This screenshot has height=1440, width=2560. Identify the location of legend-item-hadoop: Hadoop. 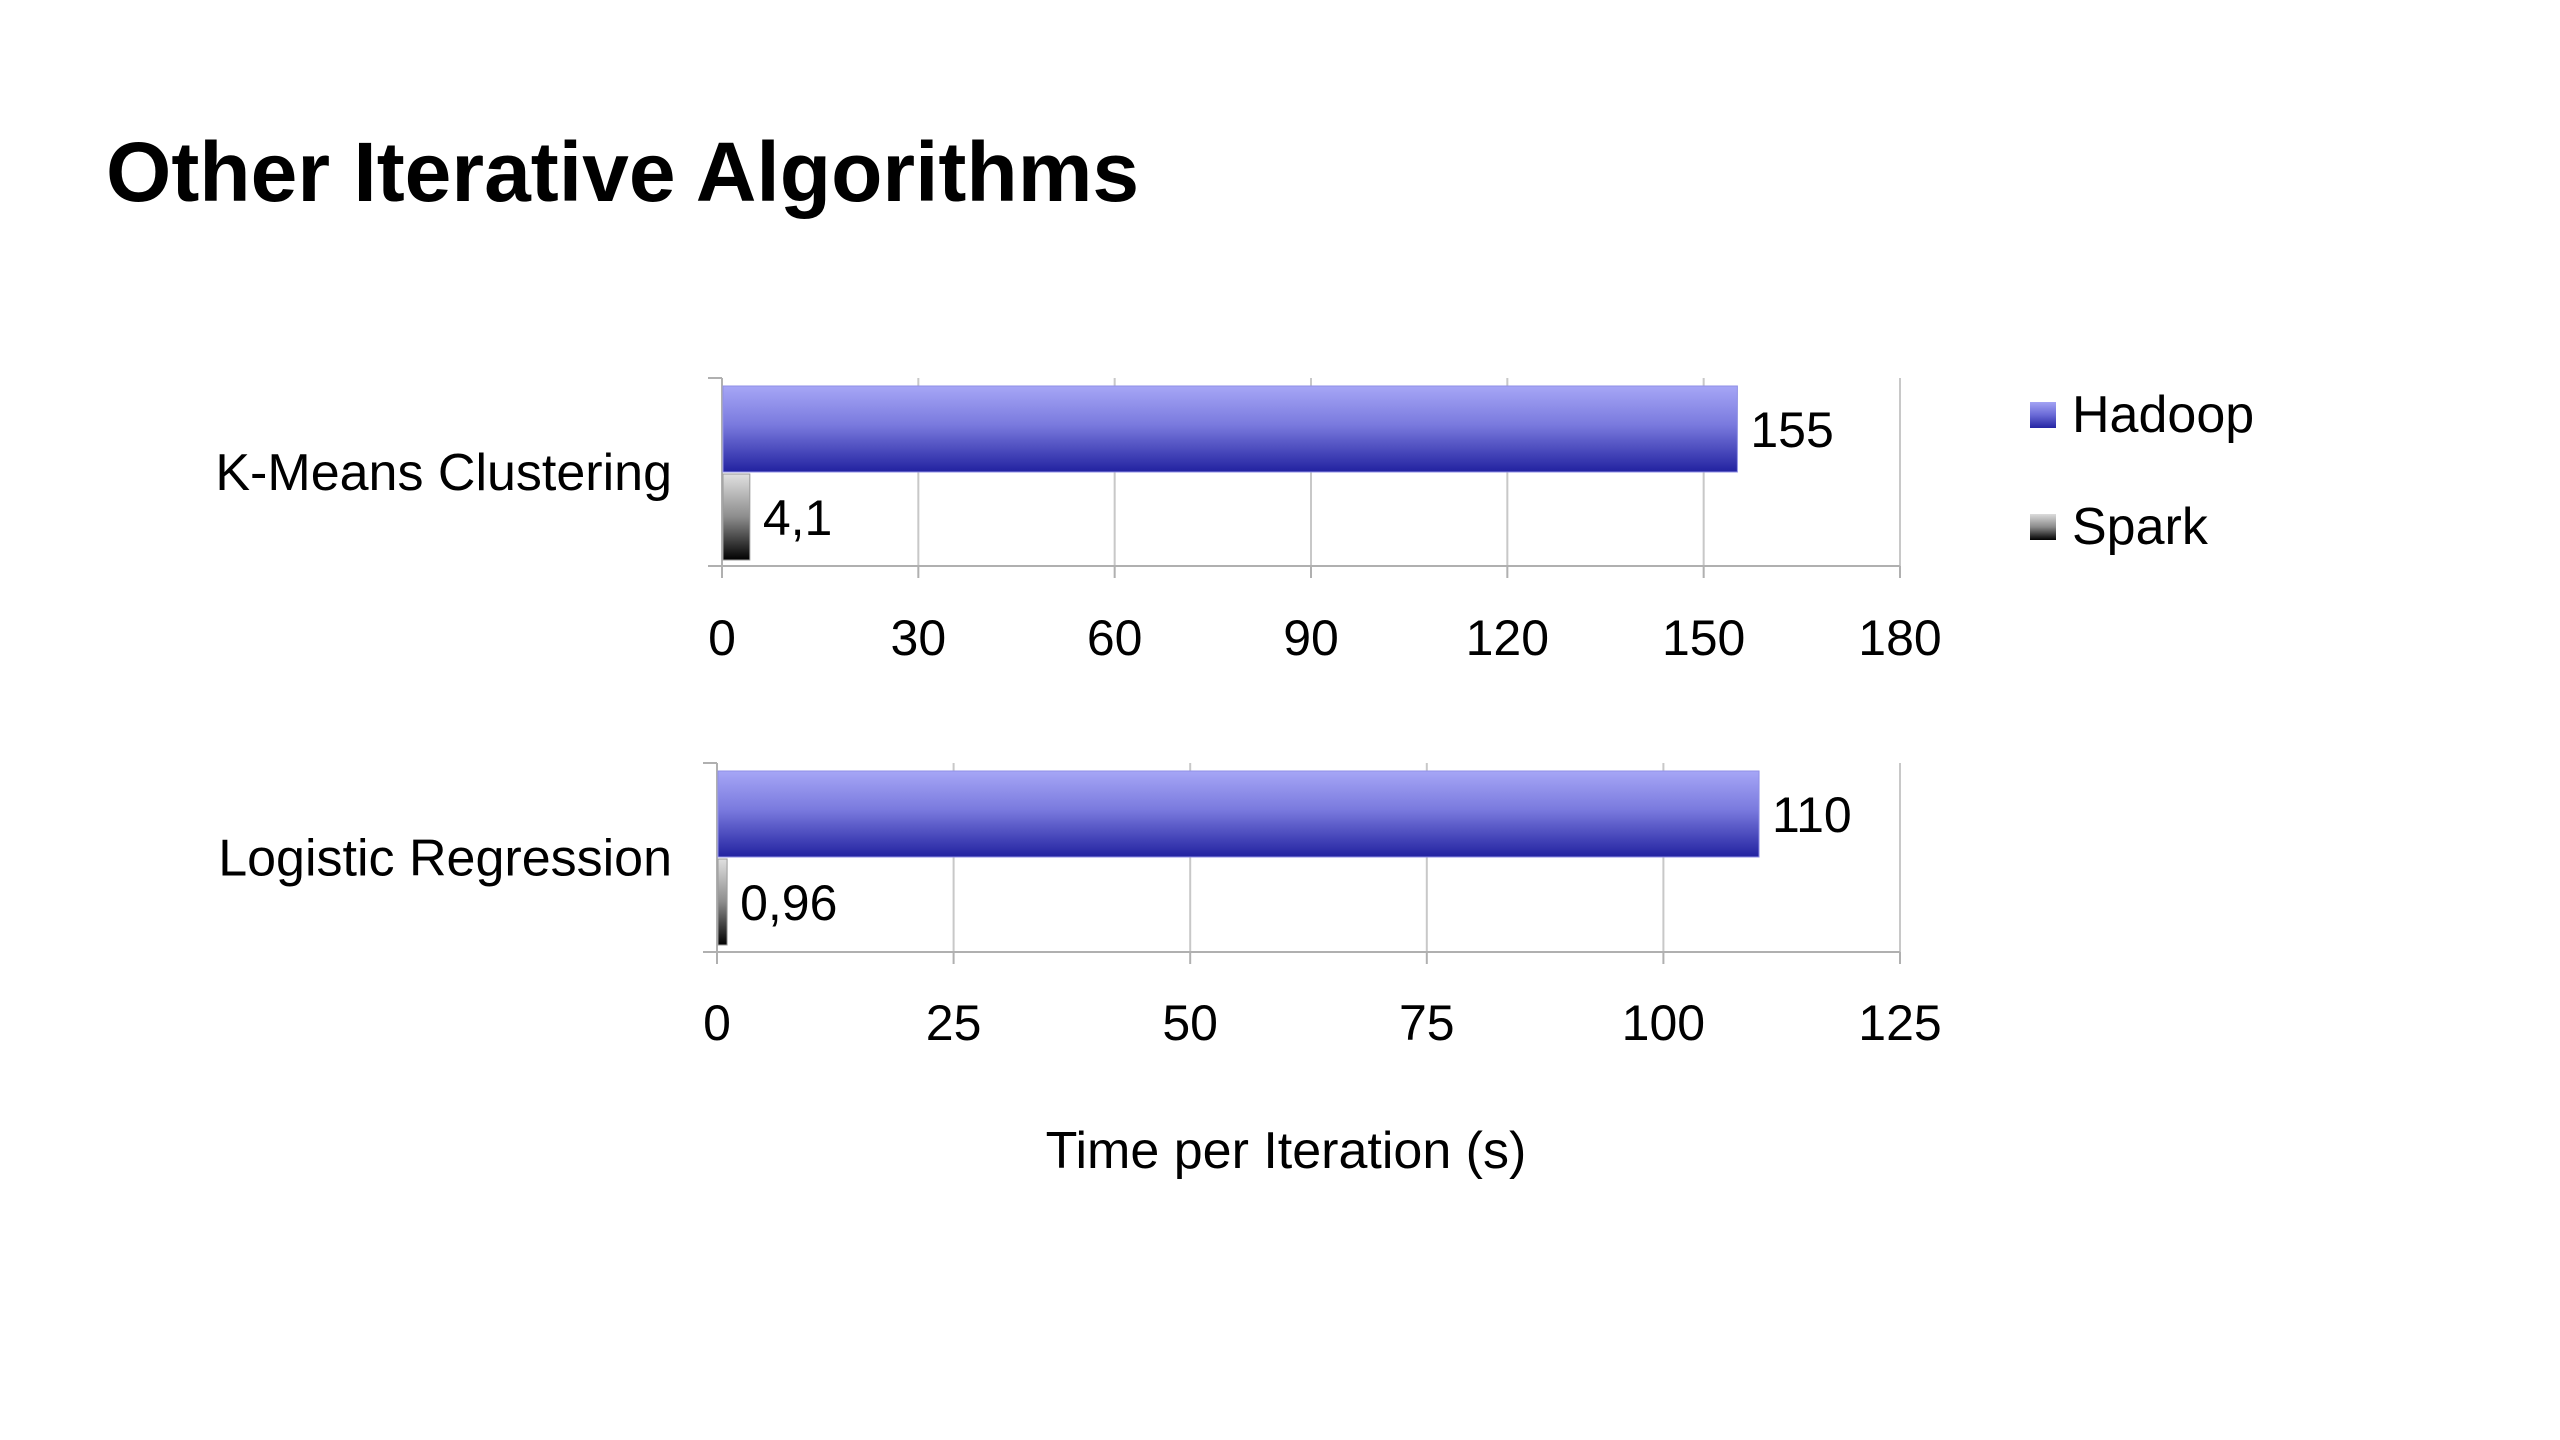
(2142, 415).